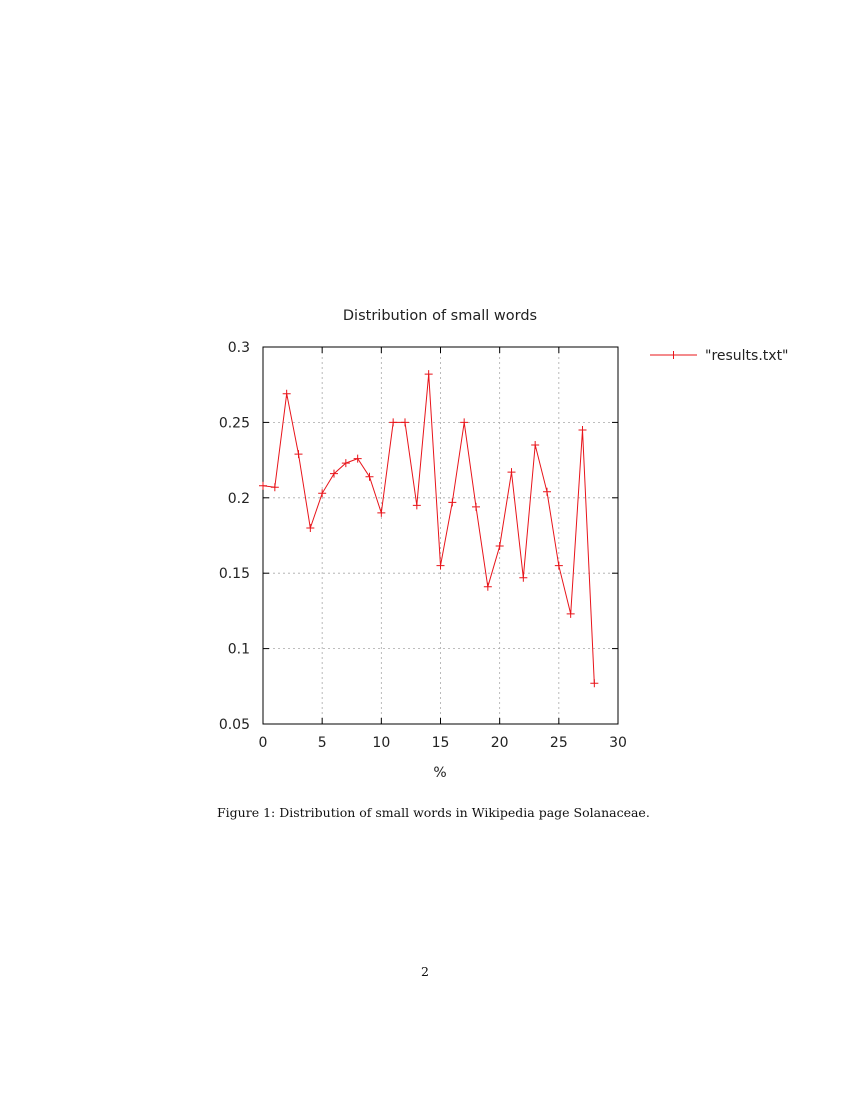  What do you see at coordinates (239, 348) in the screenshot?
I see `y-tick-label: 0.3` at bounding box center [239, 348].